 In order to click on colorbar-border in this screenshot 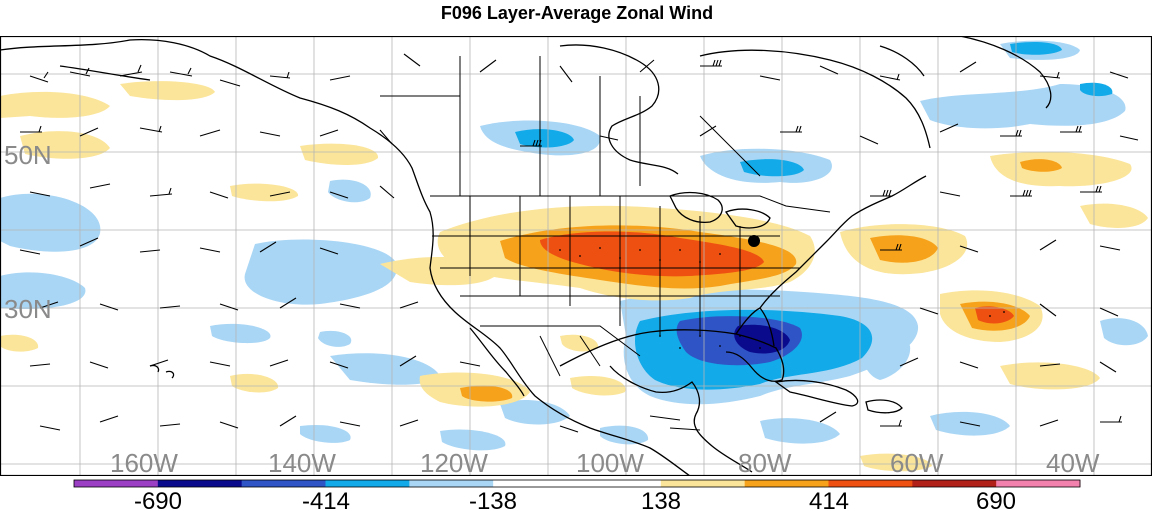, I will do `click(577, 483)`.